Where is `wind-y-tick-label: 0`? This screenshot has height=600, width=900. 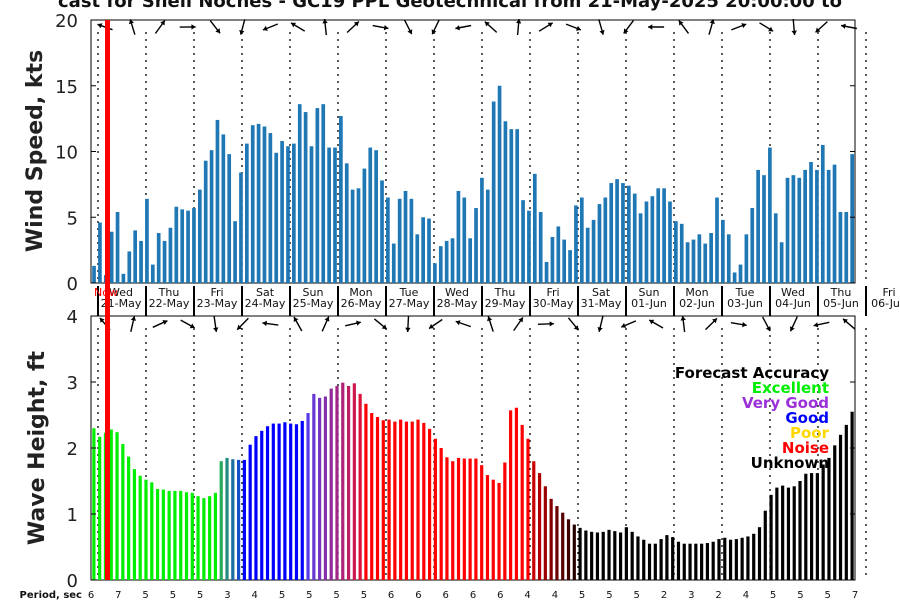 wind-y-tick-label: 0 is located at coordinates (72, 284).